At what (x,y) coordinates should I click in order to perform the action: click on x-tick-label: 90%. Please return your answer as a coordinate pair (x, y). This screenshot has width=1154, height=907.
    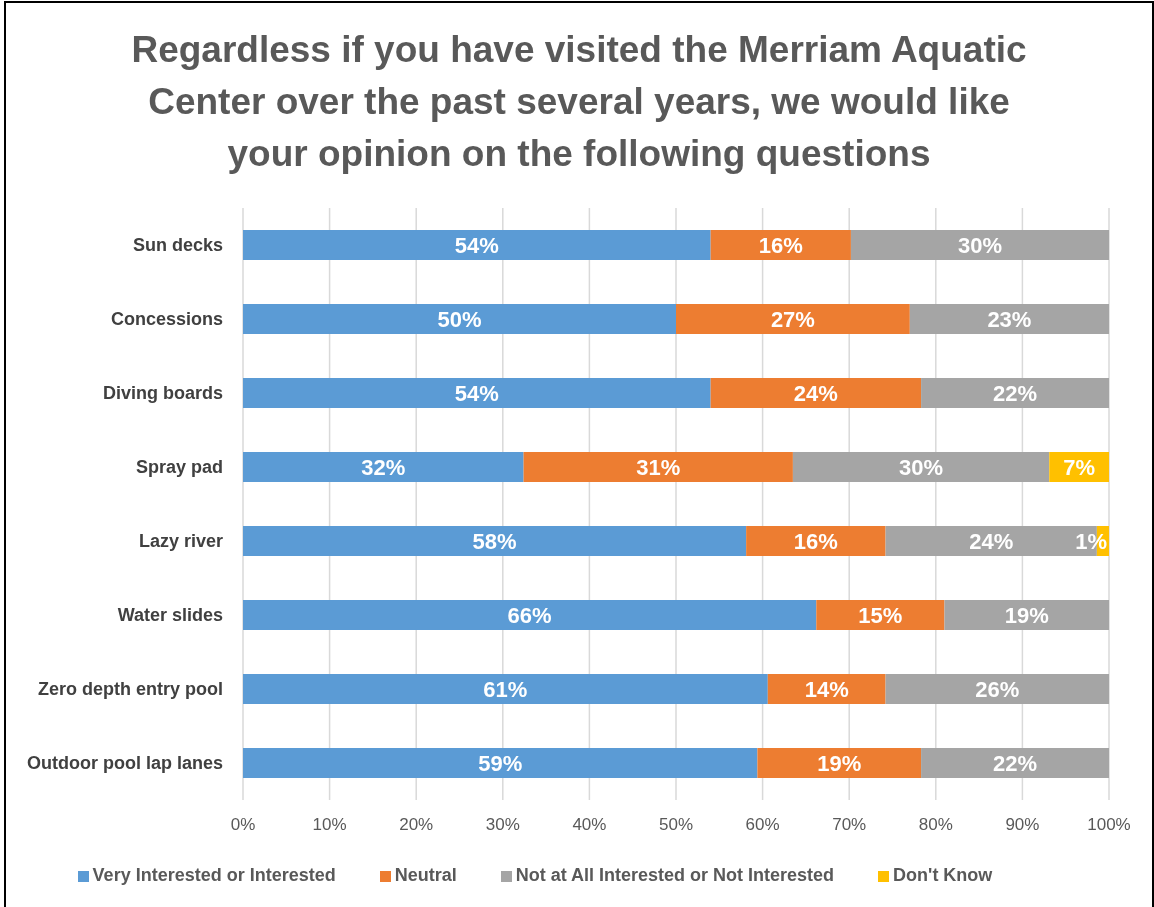
    Looking at the image, I should click on (1022, 825).